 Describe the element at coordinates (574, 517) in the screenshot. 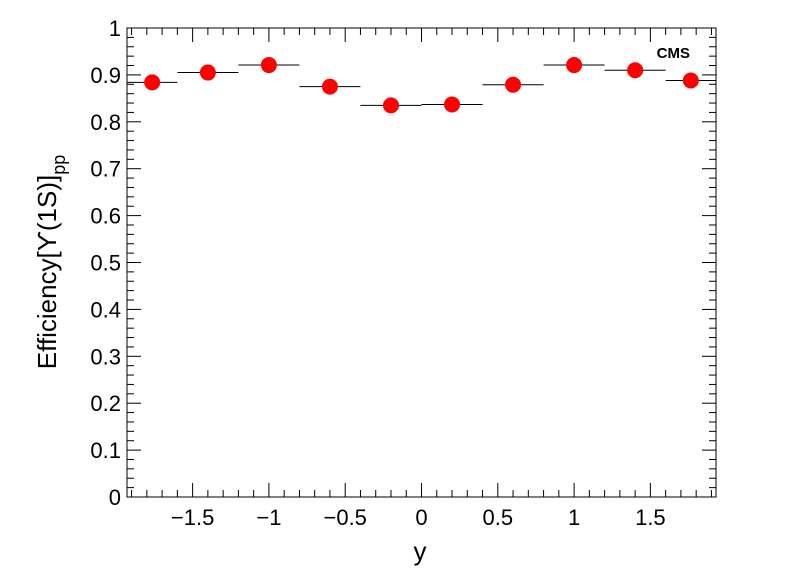

I see `x-tick-label: 1` at that location.